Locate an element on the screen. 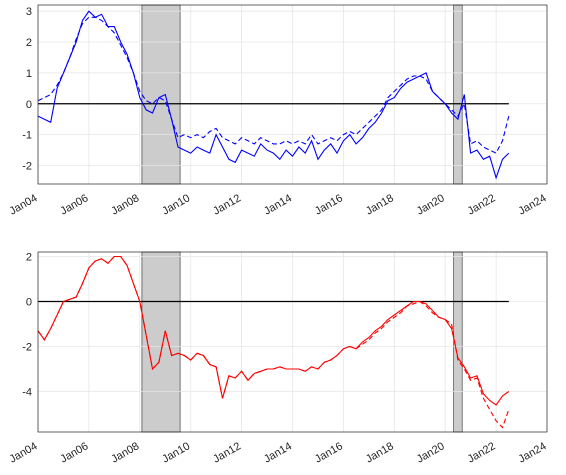 This screenshot has height=475, width=566. y-tick-label: 3 is located at coordinates (29, 12).